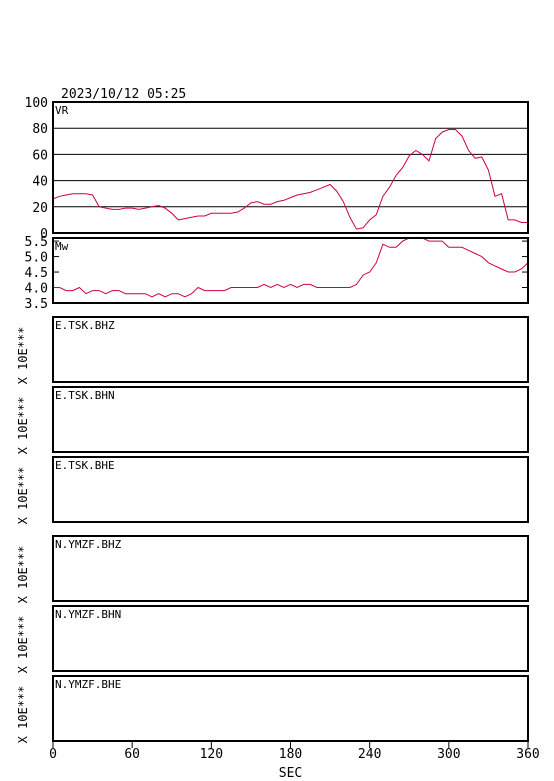 This screenshot has height=781, width=554. I want to click on panel-e-tsk-bhn: X 10E*** E.TSK.BHN, so click(272, 420).